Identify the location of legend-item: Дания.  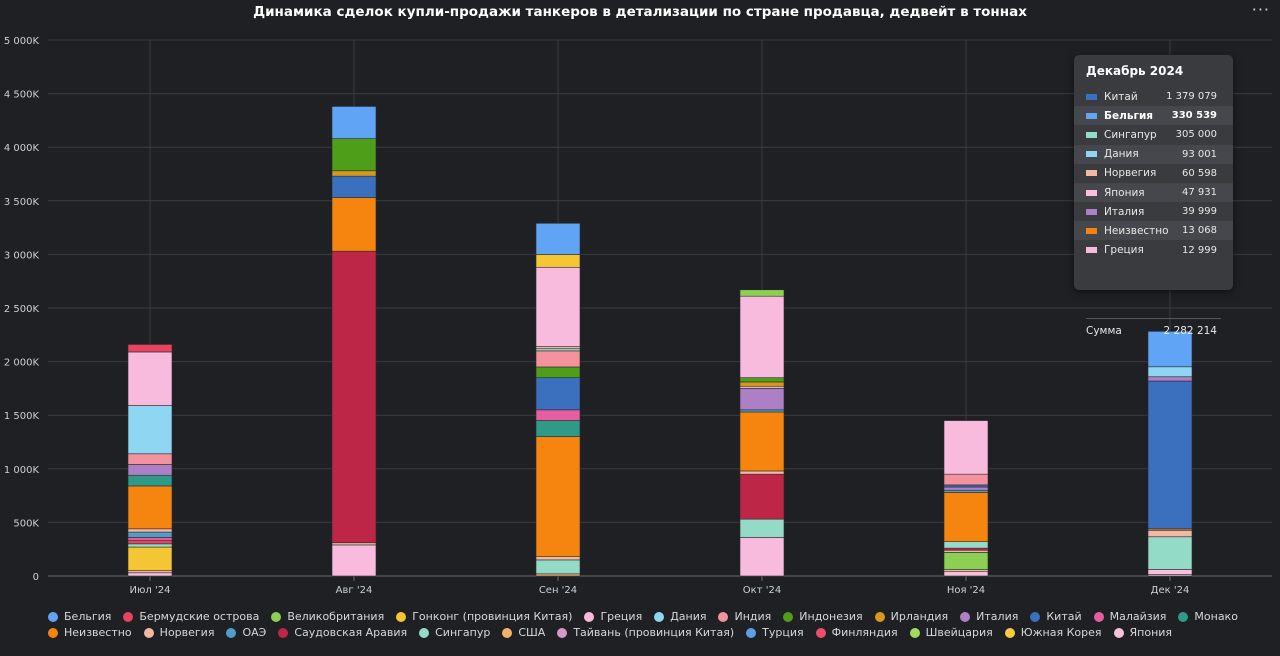
(680, 616).